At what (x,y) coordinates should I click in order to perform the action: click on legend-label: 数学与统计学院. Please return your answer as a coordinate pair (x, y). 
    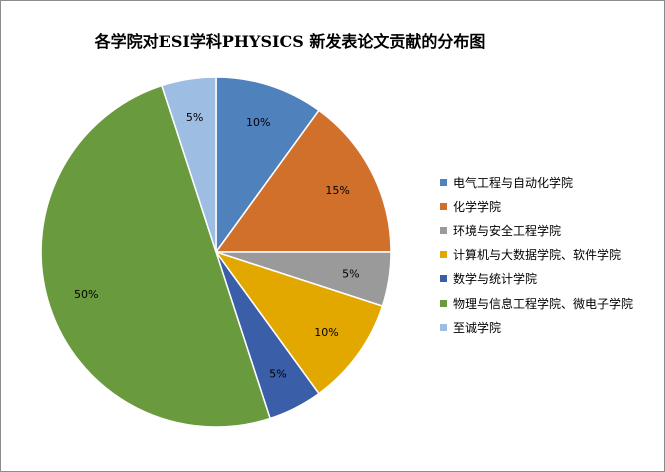
    Looking at the image, I should click on (495, 279).